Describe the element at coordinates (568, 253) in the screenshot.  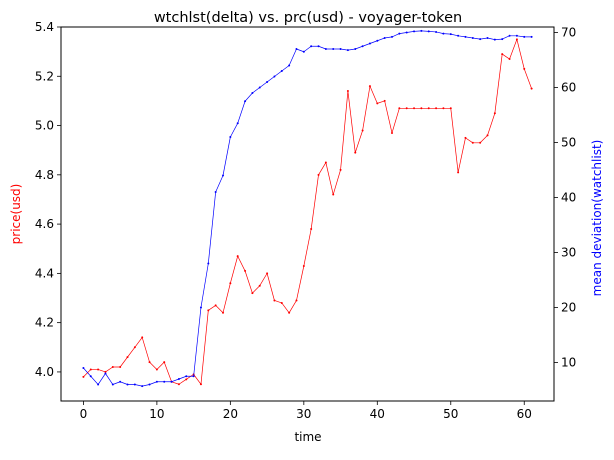
I see `right-y-tick-label: 30` at that location.